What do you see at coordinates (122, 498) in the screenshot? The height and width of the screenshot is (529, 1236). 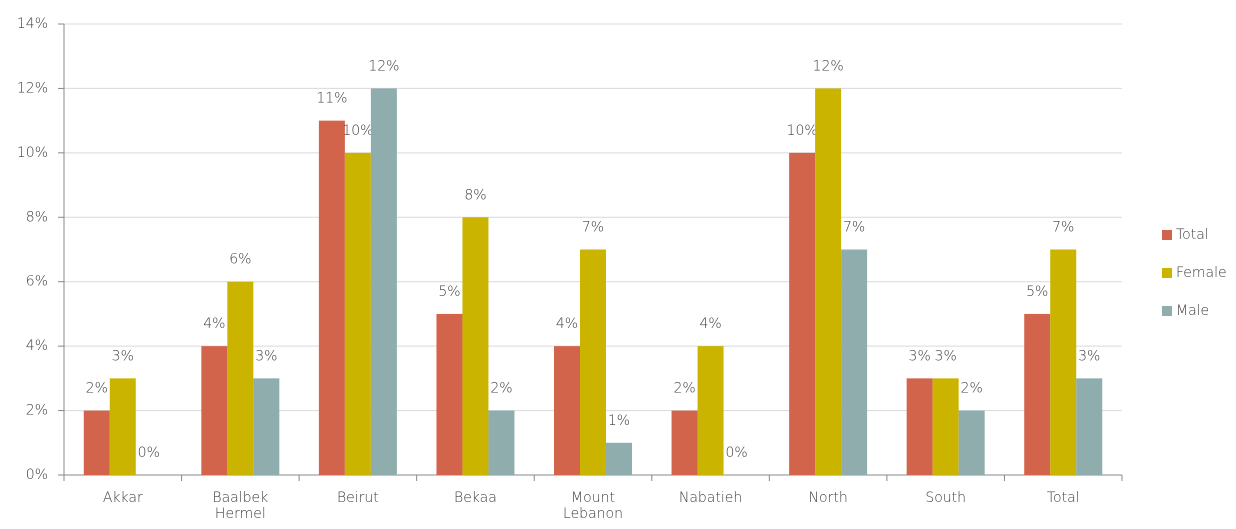 I see `x-tick-label: Akkar` at bounding box center [122, 498].